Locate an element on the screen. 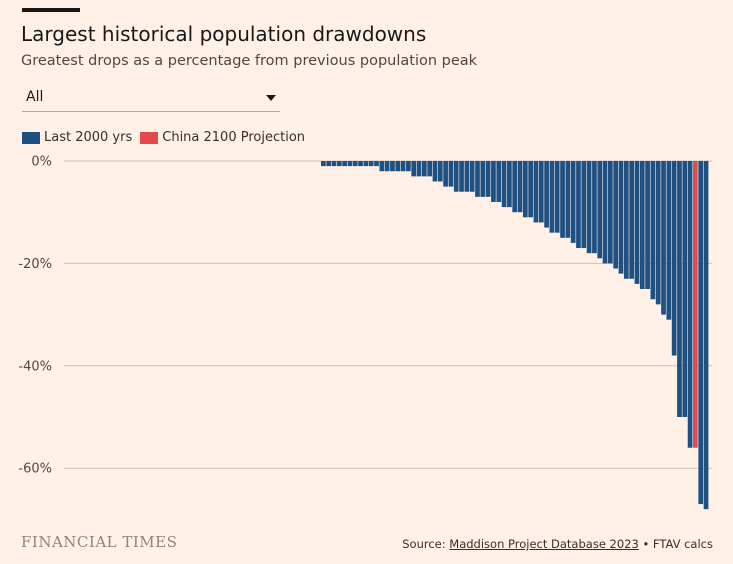 This screenshot has height=564, width=733. y-tick-label: -60% is located at coordinates (35, 469).